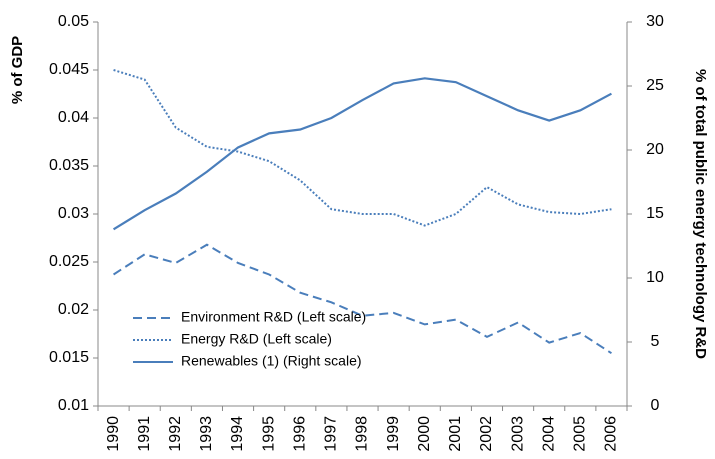 The image size is (715, 459). I want to click on x-tick-label: 2006, so click(611, 434).